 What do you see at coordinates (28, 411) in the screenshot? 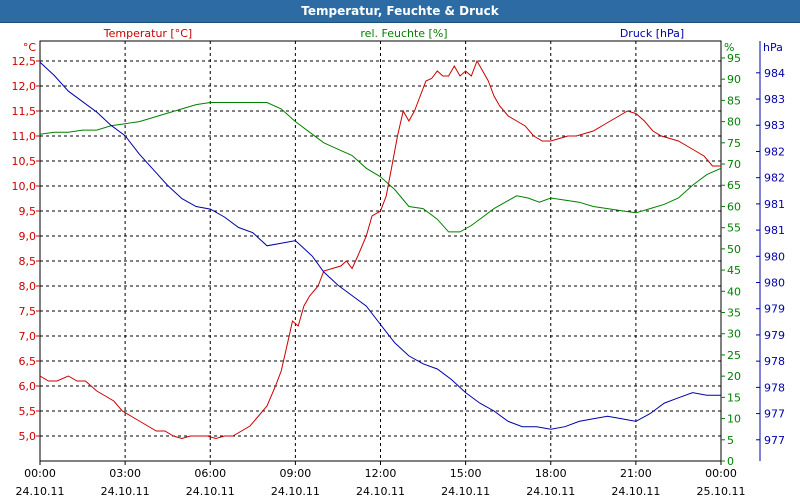
I see `temperature-tick-label: 5,5` at bounding box center [28, 411].